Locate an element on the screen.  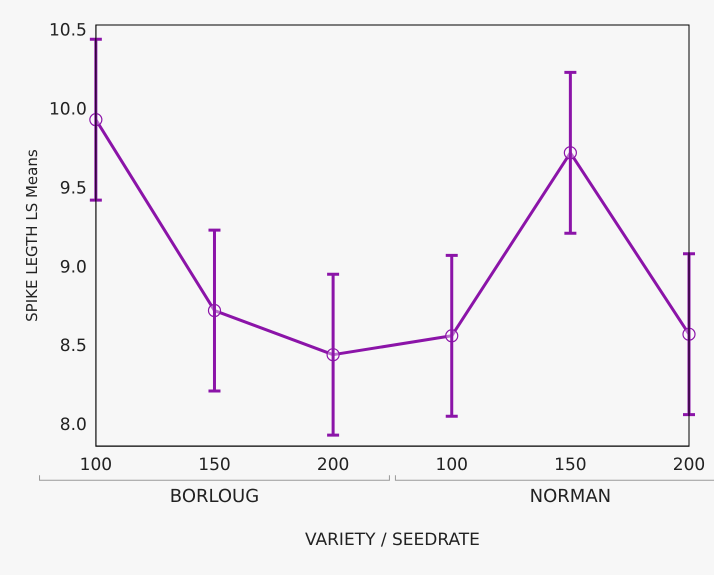
y-tick-label: 8.0 is located at coordinates (73, 425).